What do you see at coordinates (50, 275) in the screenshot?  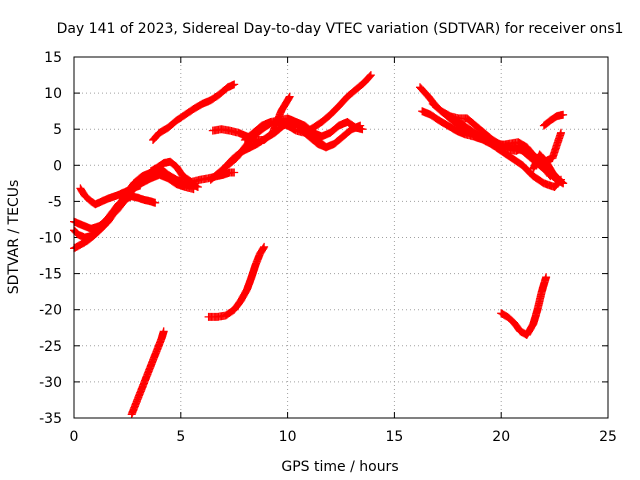 I see `y-tick-label: -15` at bounding box center [50, 275].